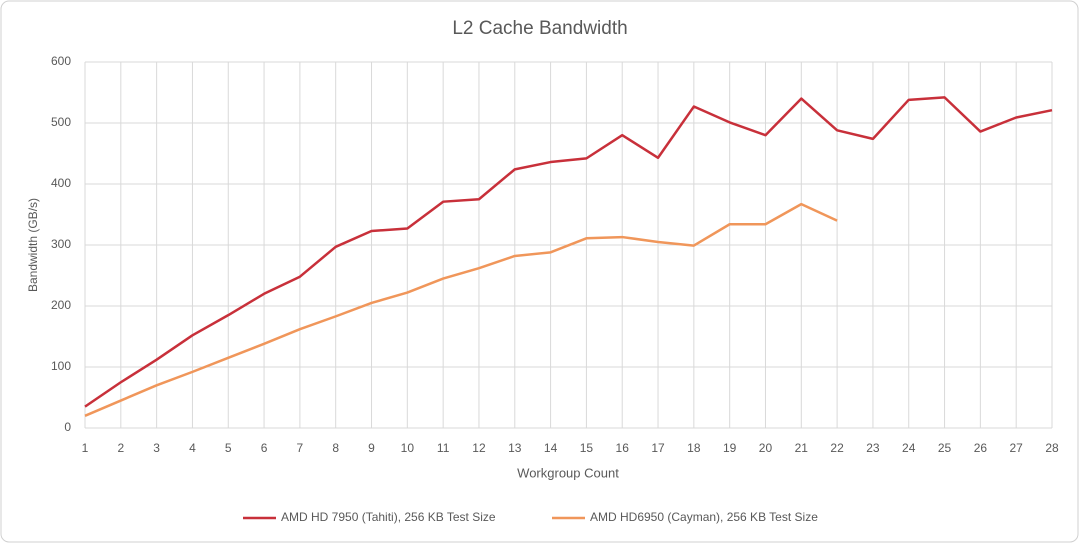 This screenshot has width=1080, height=544. I want to click on x-tick-label: 10, so click(408, 448).